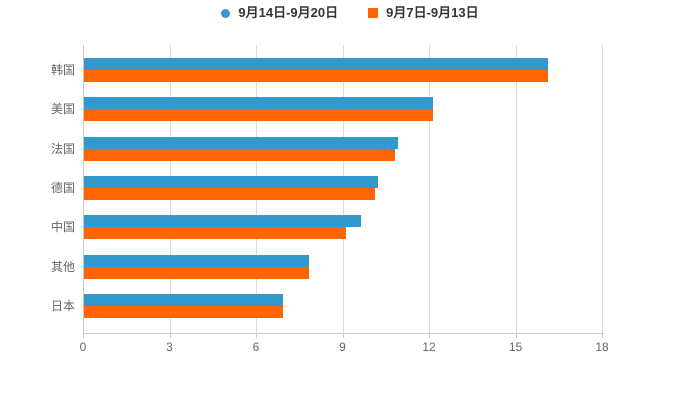 The height and width of the screenshot is (400, 700). Describe the element at coordinates (215, 233) in the screenshot. I see `bar-中国-series-1` at that location.